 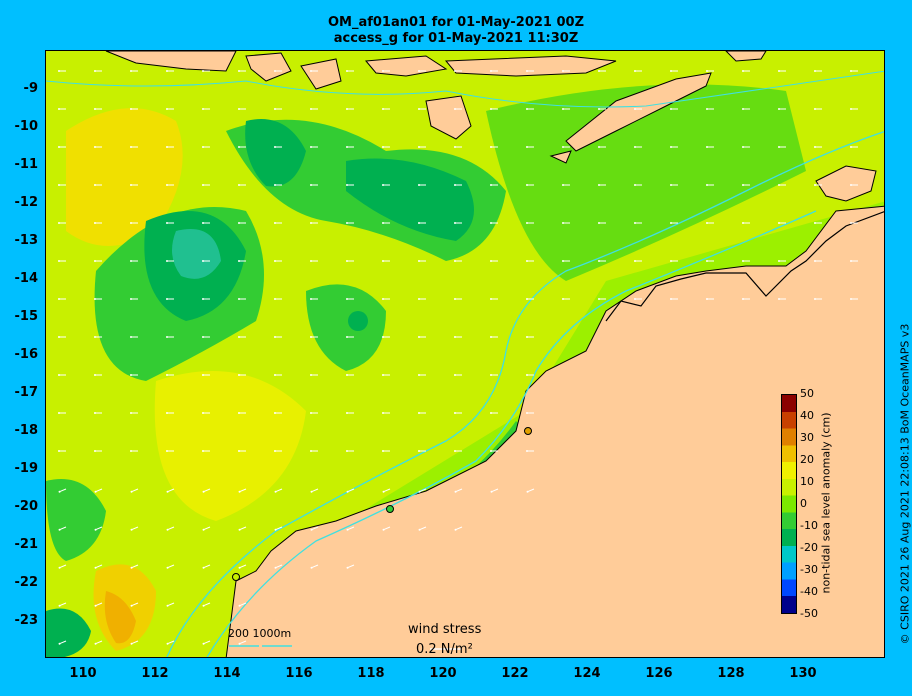 I want to click on x-tick-label: 124, so click(x=587, y=673).